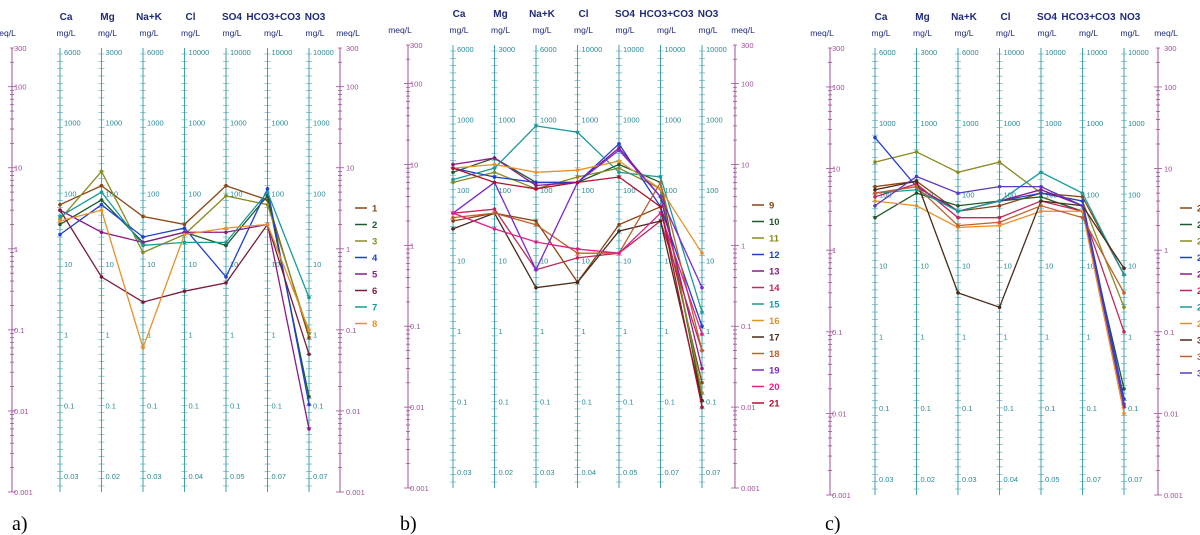 The height and width of the screenshot is (535, 1200). Describe the element at coordinates (584, 14) in the screenshot. I see `ion-name: Cl` at that location.